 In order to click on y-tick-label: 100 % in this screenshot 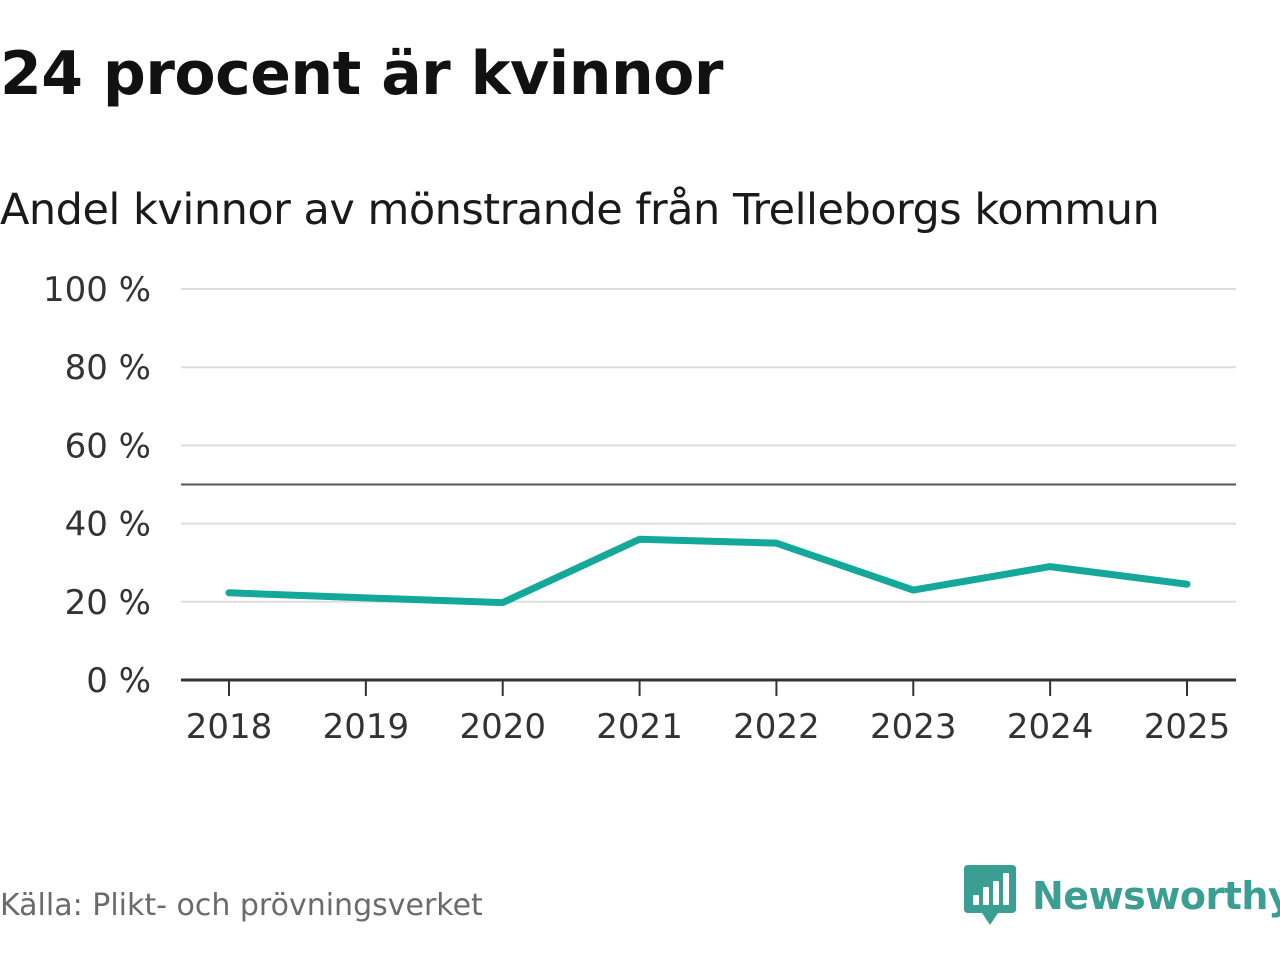, I will do `click(97, 290)`.